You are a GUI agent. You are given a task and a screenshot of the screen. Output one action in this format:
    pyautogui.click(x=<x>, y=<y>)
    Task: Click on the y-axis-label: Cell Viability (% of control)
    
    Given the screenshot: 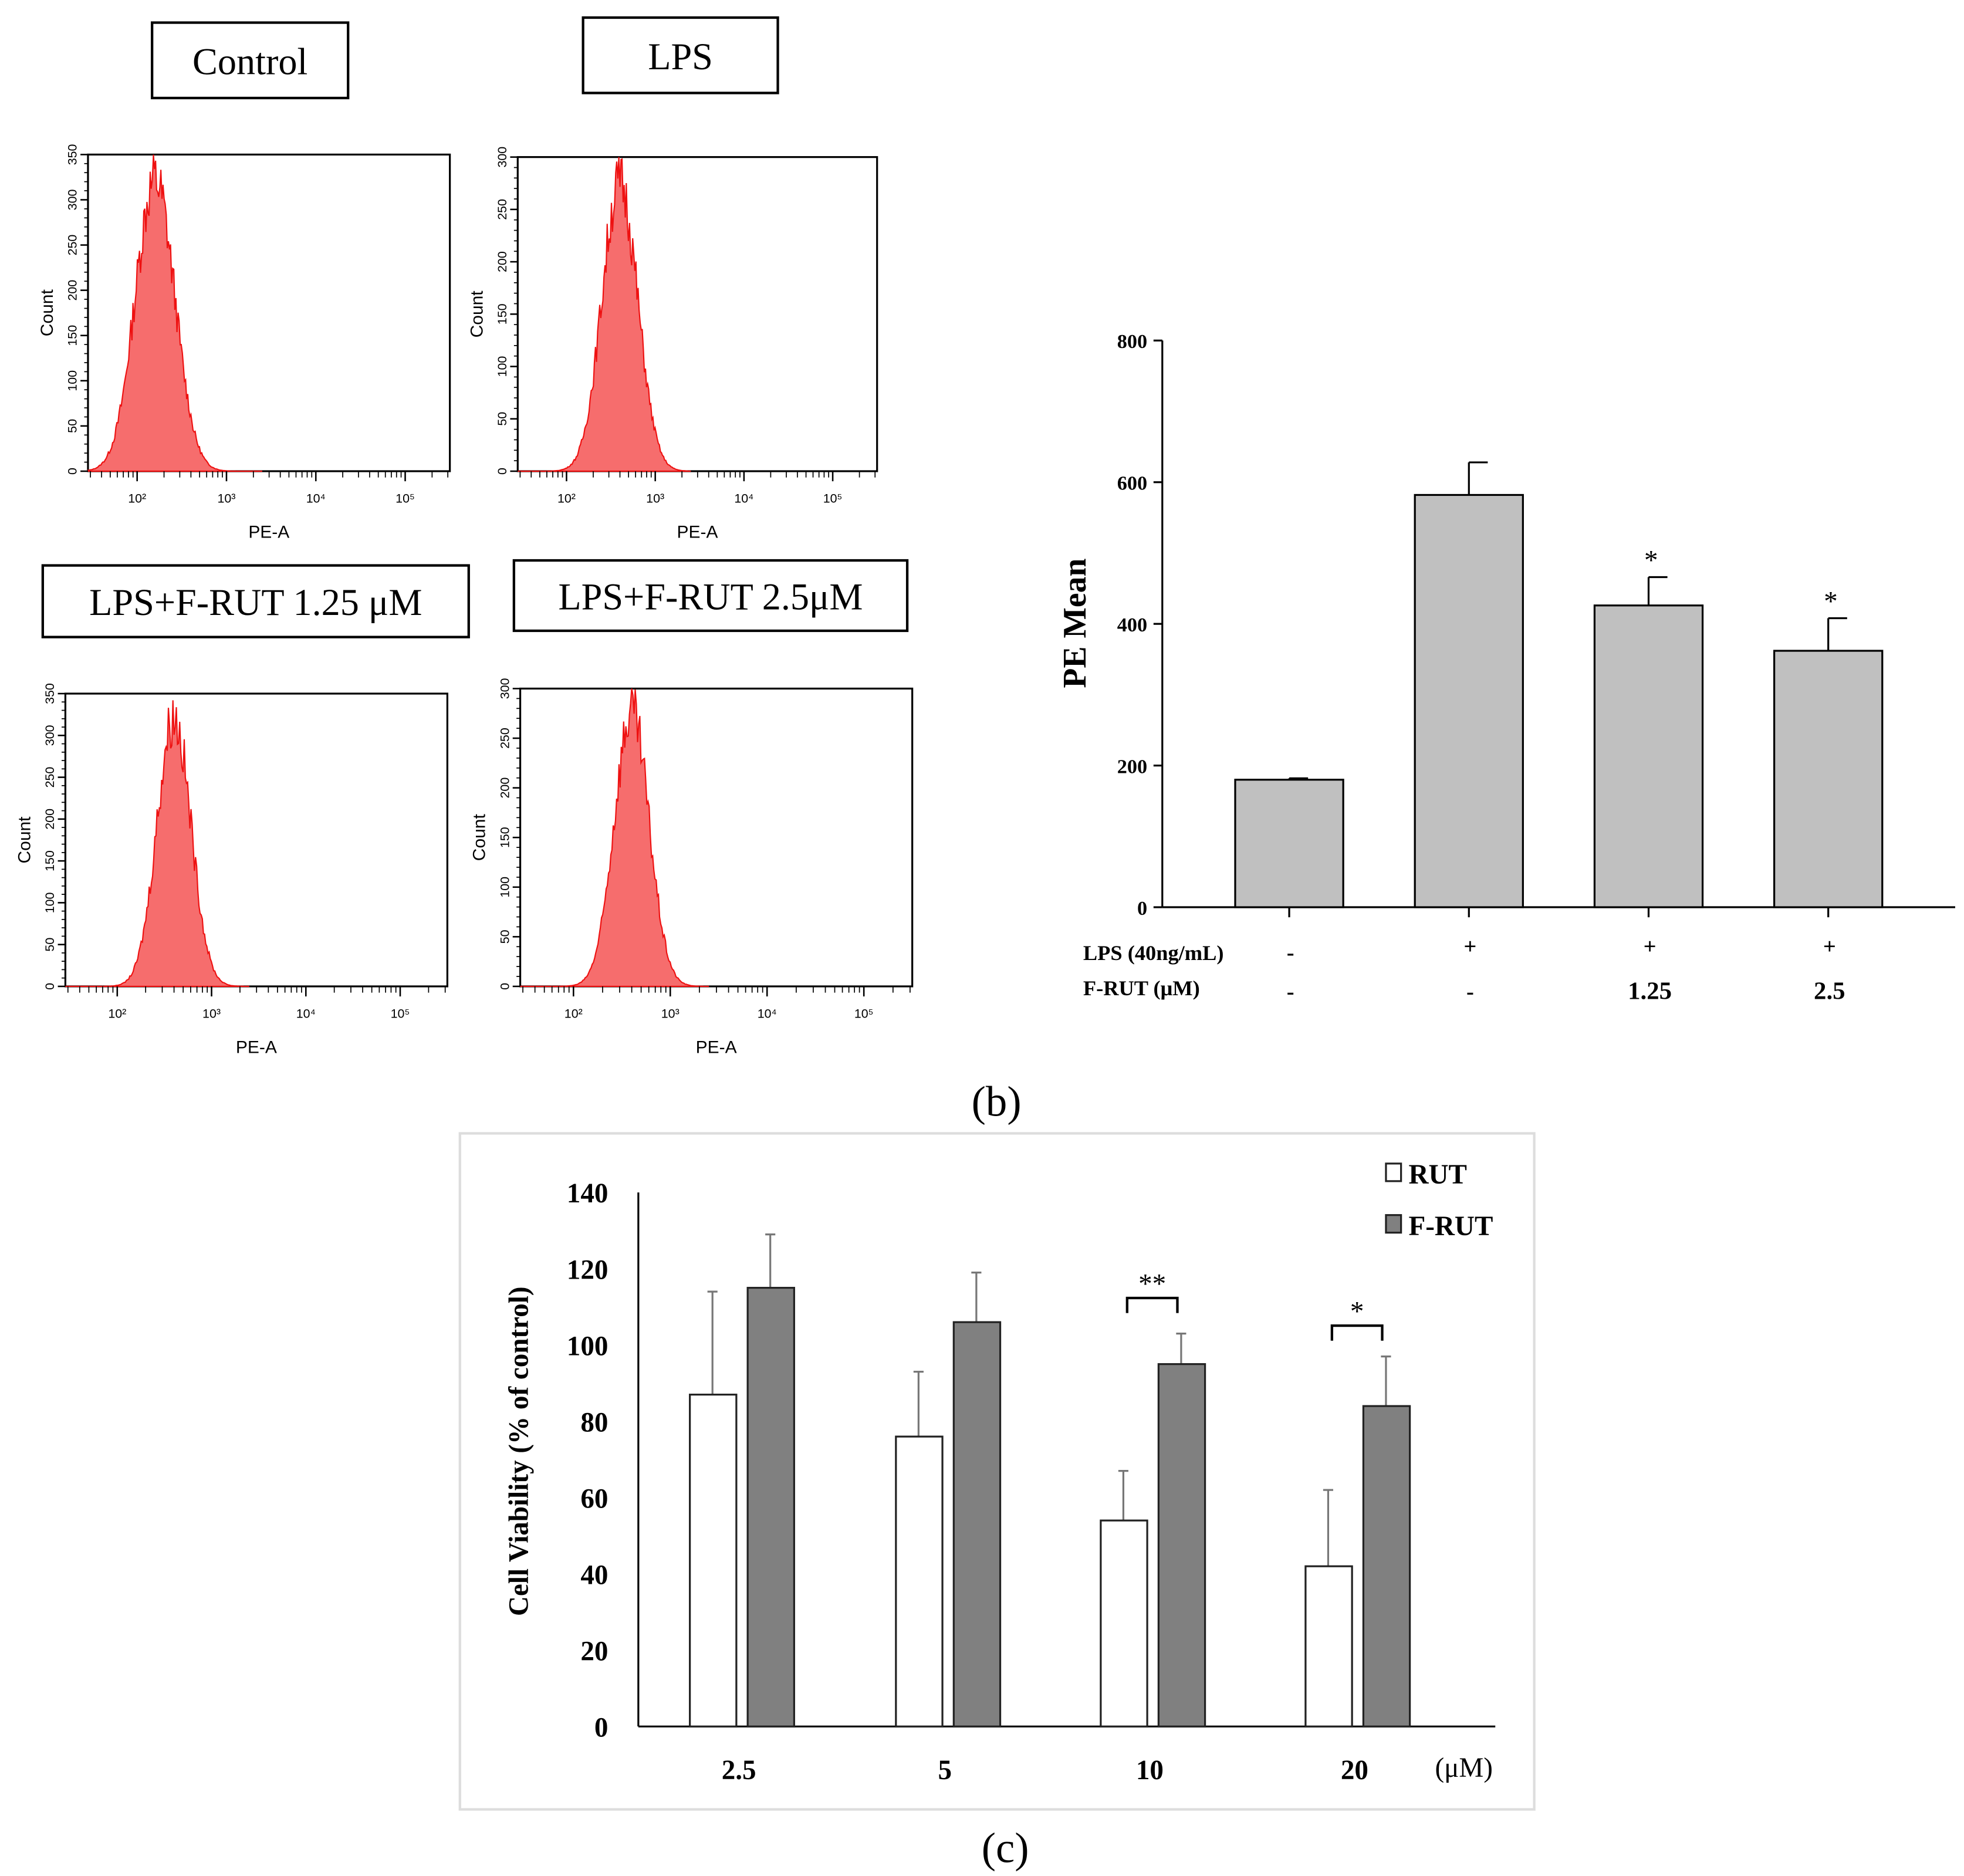 What is the action you would take?
    pyautogui.click(x=518, y=1451)
    